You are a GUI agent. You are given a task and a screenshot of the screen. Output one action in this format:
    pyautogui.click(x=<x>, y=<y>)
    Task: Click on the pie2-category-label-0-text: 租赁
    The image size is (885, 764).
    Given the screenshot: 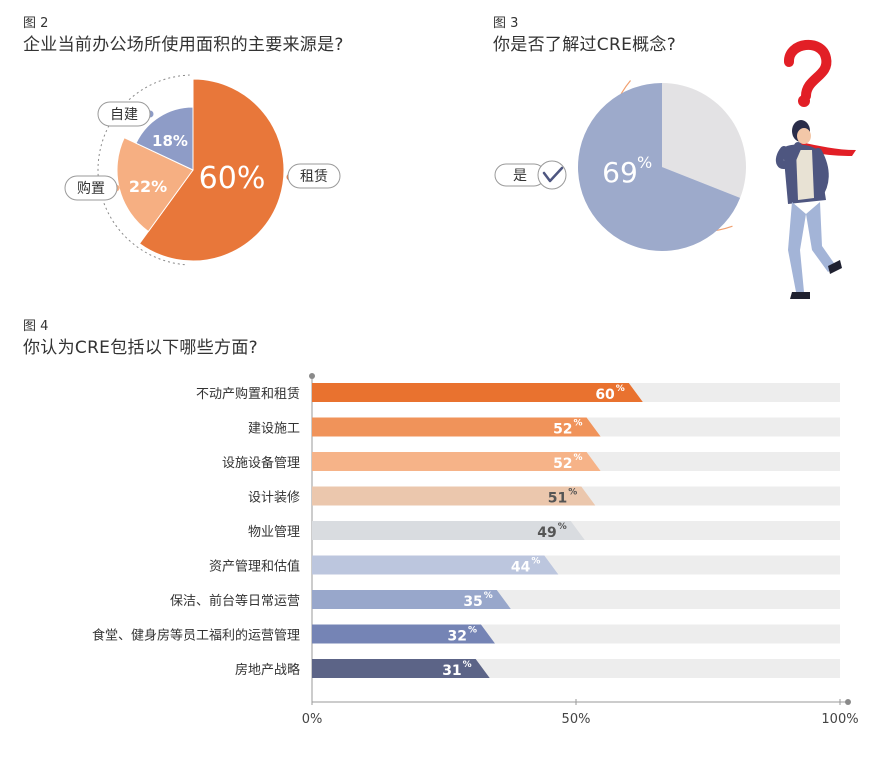 What is the action you would take?
    pyautogui.click(x=314, y=177)
    